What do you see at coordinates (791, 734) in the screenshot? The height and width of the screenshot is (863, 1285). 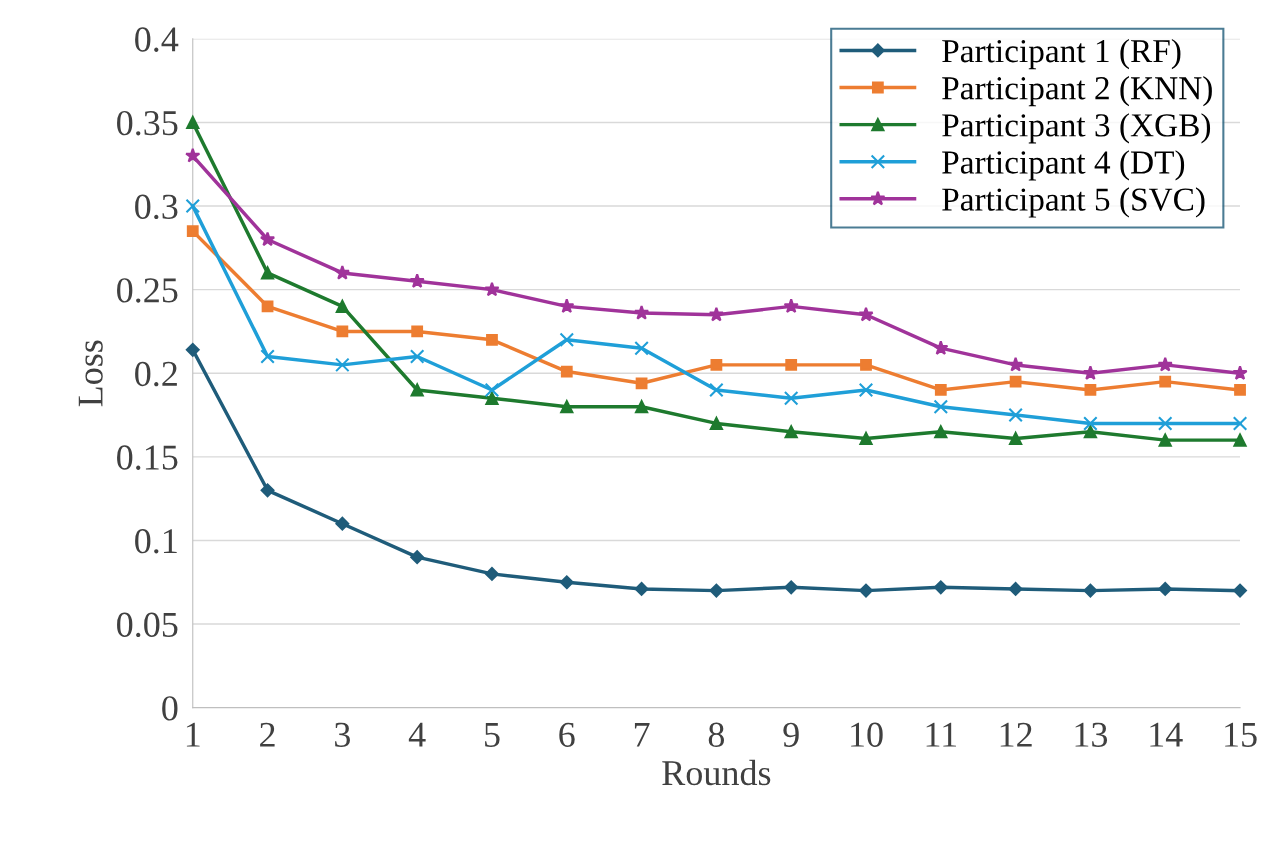 I see `x-tick-label: 9` at bounding box center [791, 734].